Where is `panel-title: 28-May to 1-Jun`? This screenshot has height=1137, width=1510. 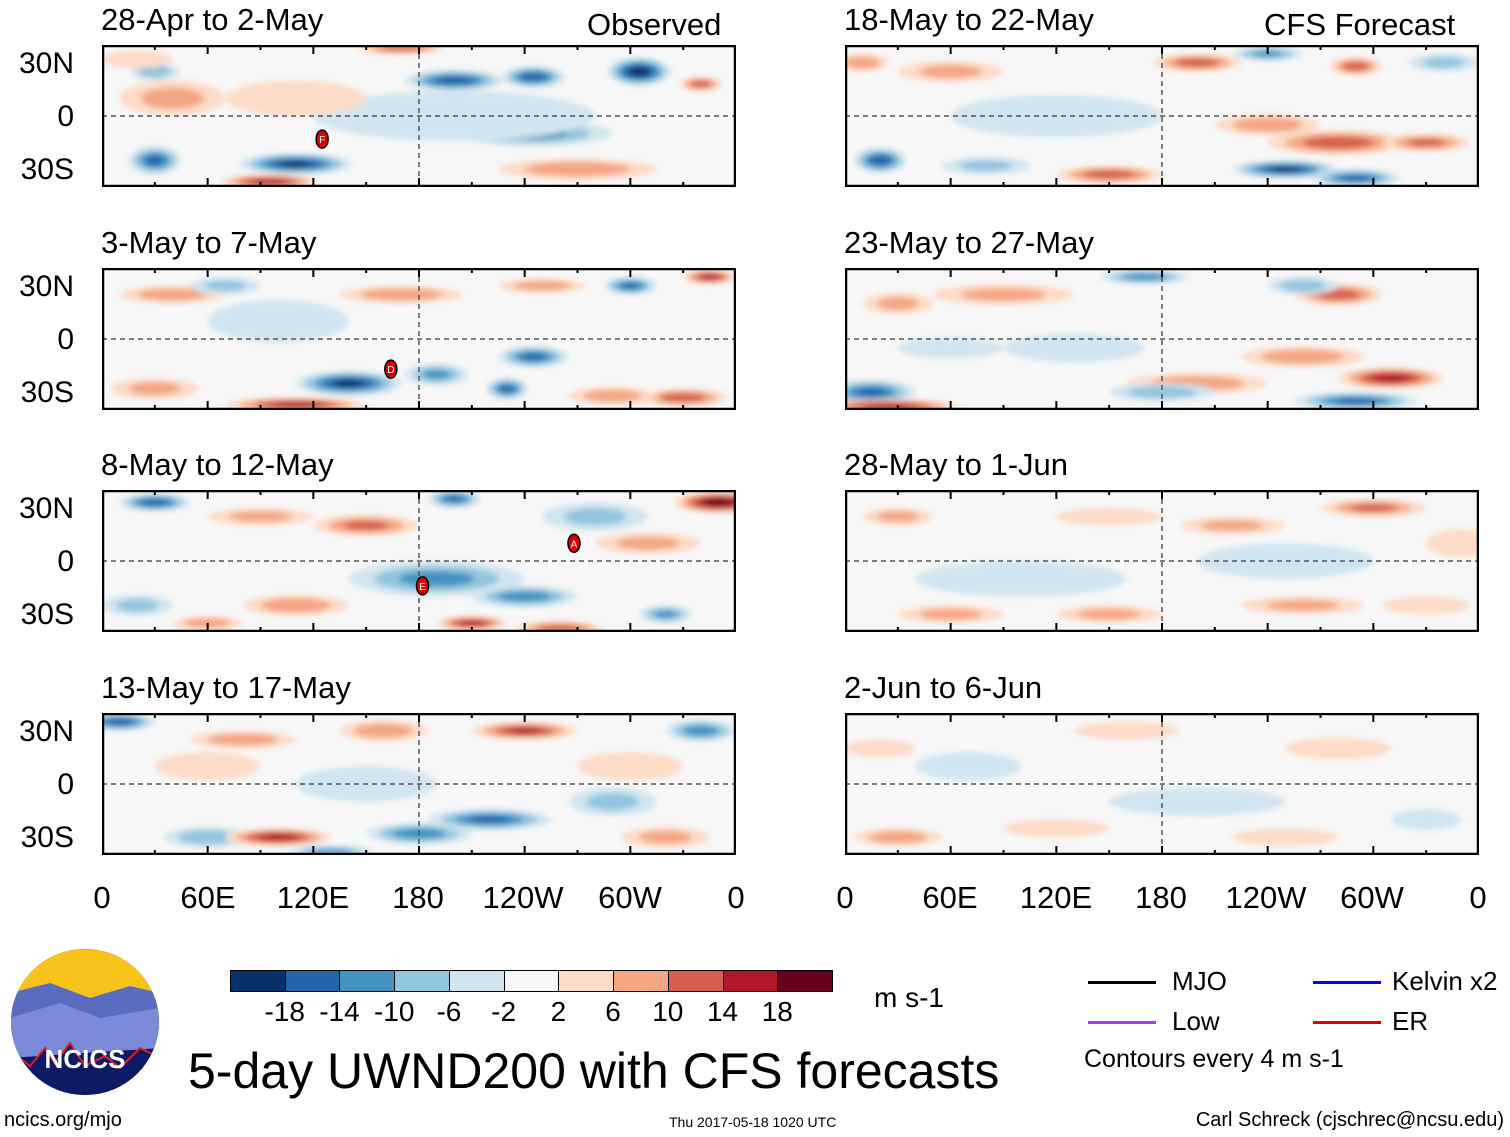
panel-title: 28-May to 1-Jun is located at coordinates (956, 464).